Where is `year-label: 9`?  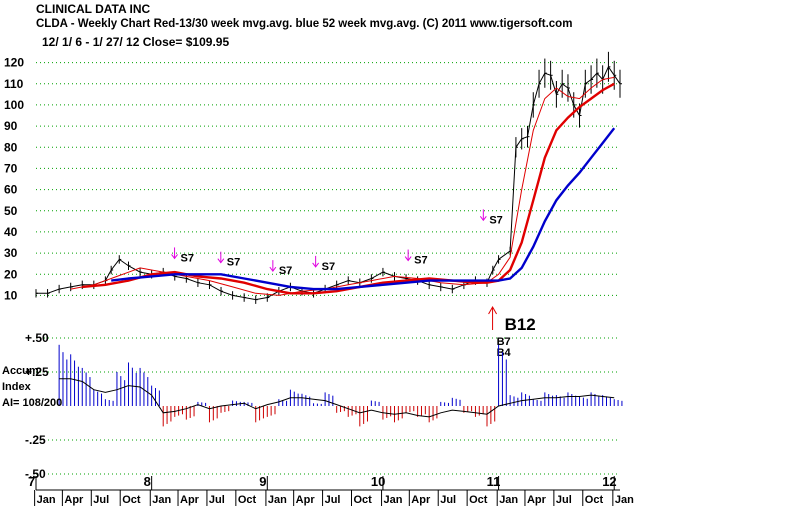 year-label: 9 is located at coordinates (262, 481).